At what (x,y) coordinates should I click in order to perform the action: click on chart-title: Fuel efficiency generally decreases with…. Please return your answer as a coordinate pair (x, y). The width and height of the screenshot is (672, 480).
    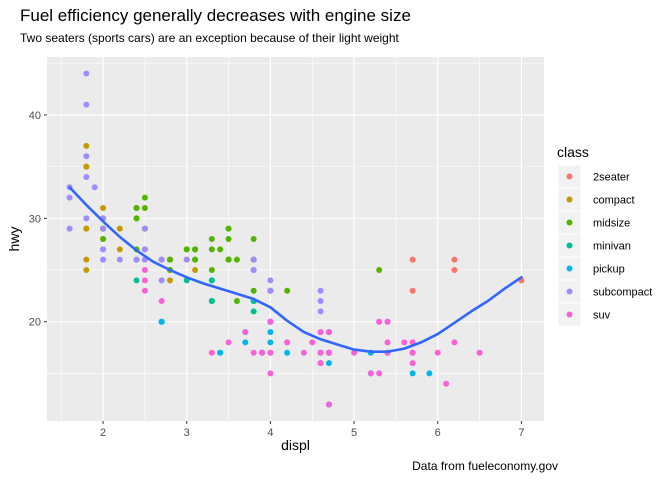
    Looking at the image, I should click on (215, 15).